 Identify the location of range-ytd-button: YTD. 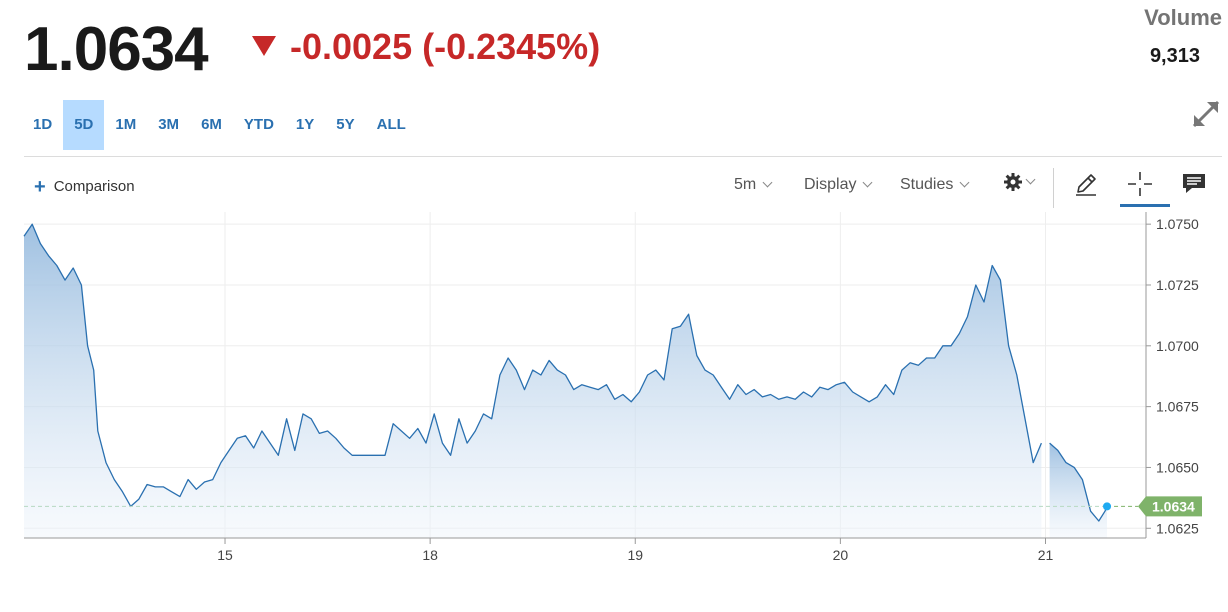
(258, 124).